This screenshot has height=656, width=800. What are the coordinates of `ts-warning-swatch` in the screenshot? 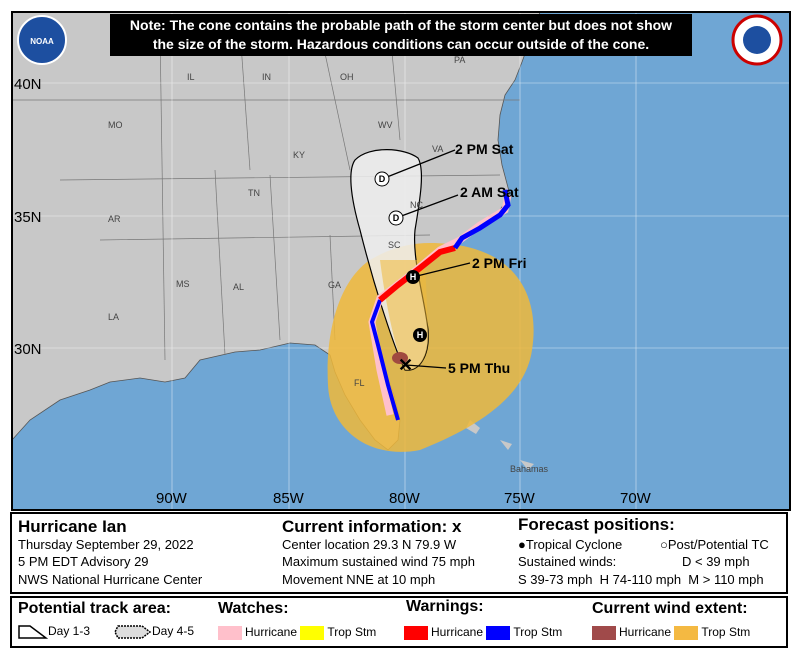 It's located at (498, 632).